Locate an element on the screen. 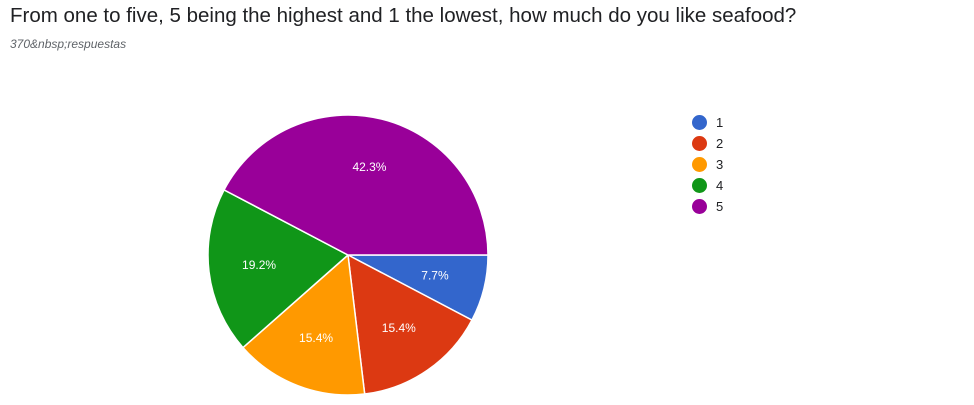 Image resolution: width=974 pixels, height=405 pixels. legend-item-2: 2 is located at coordinates (707, 143).